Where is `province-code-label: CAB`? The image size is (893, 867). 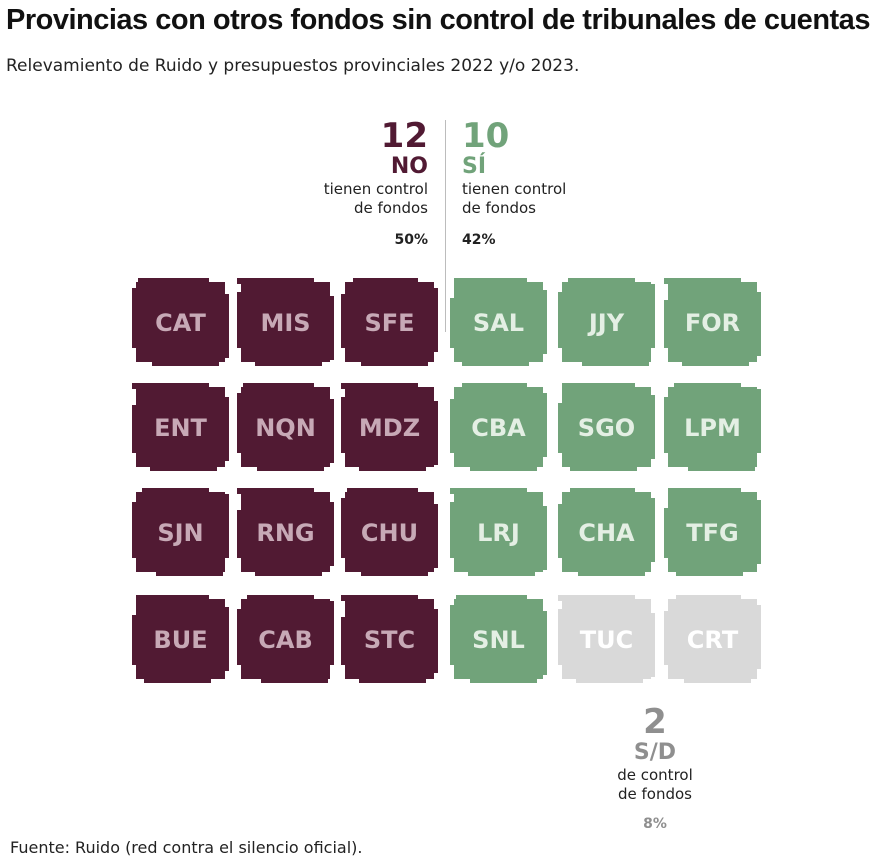
province-code-label: CAB is located at coordinates (285, 640).